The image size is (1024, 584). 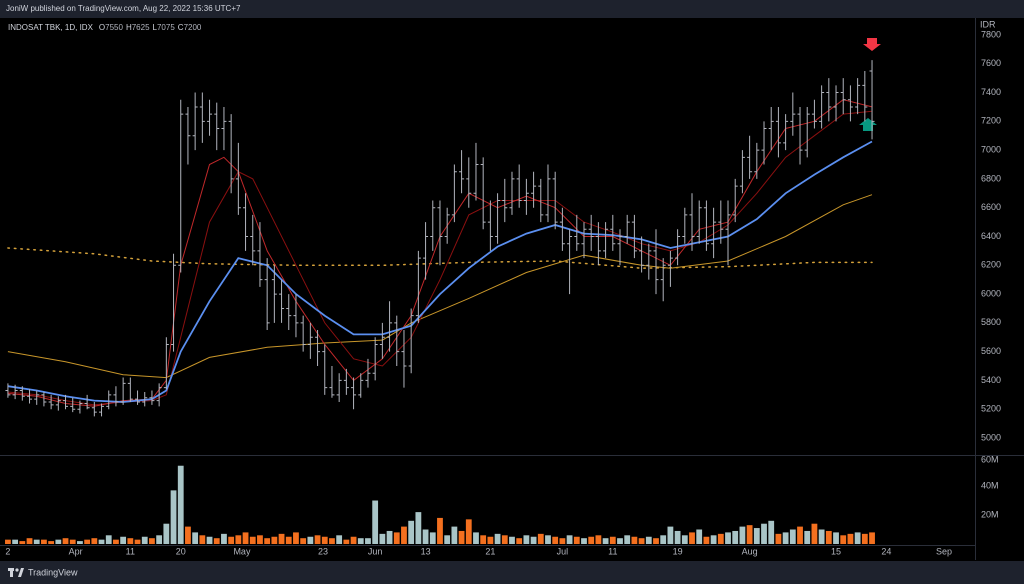 I want to click on x-tick-label: 11, so click(x=612, y=551).